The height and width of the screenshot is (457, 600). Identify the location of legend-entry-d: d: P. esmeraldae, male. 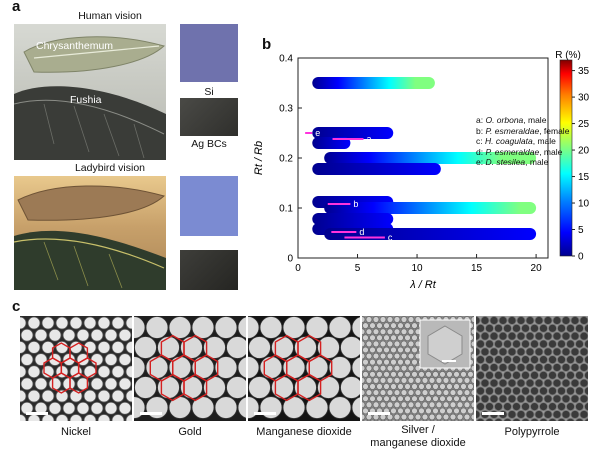
(522, 152).